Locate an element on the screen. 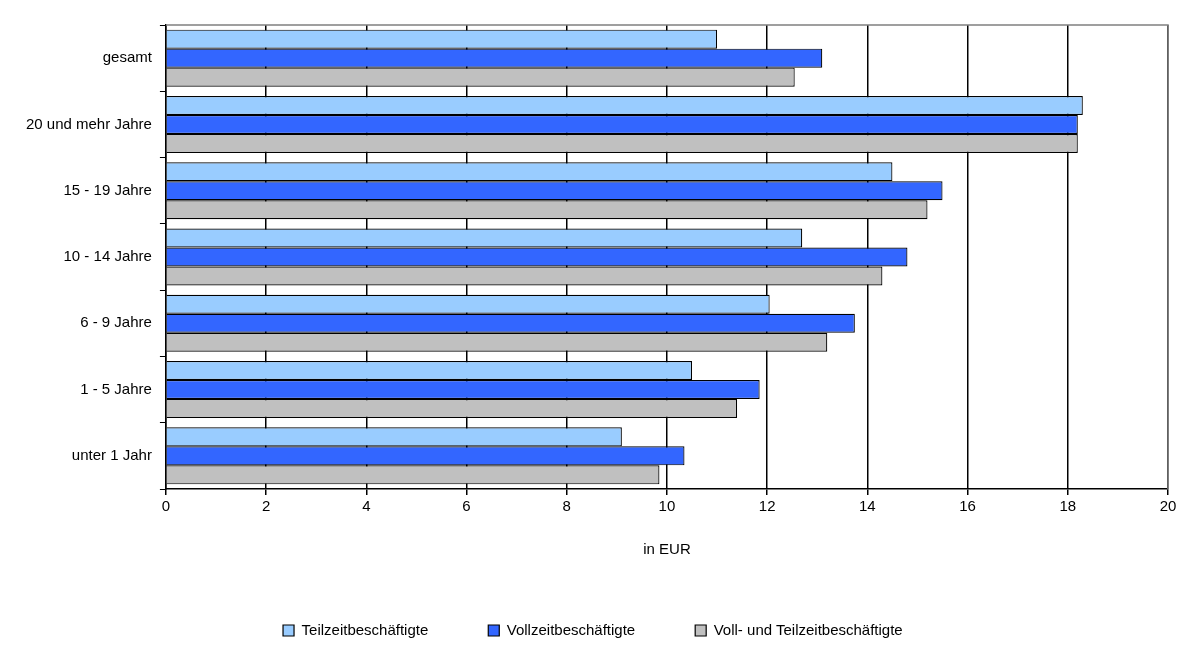  x-tick-label: 0 is located at coordinates (166, 506).